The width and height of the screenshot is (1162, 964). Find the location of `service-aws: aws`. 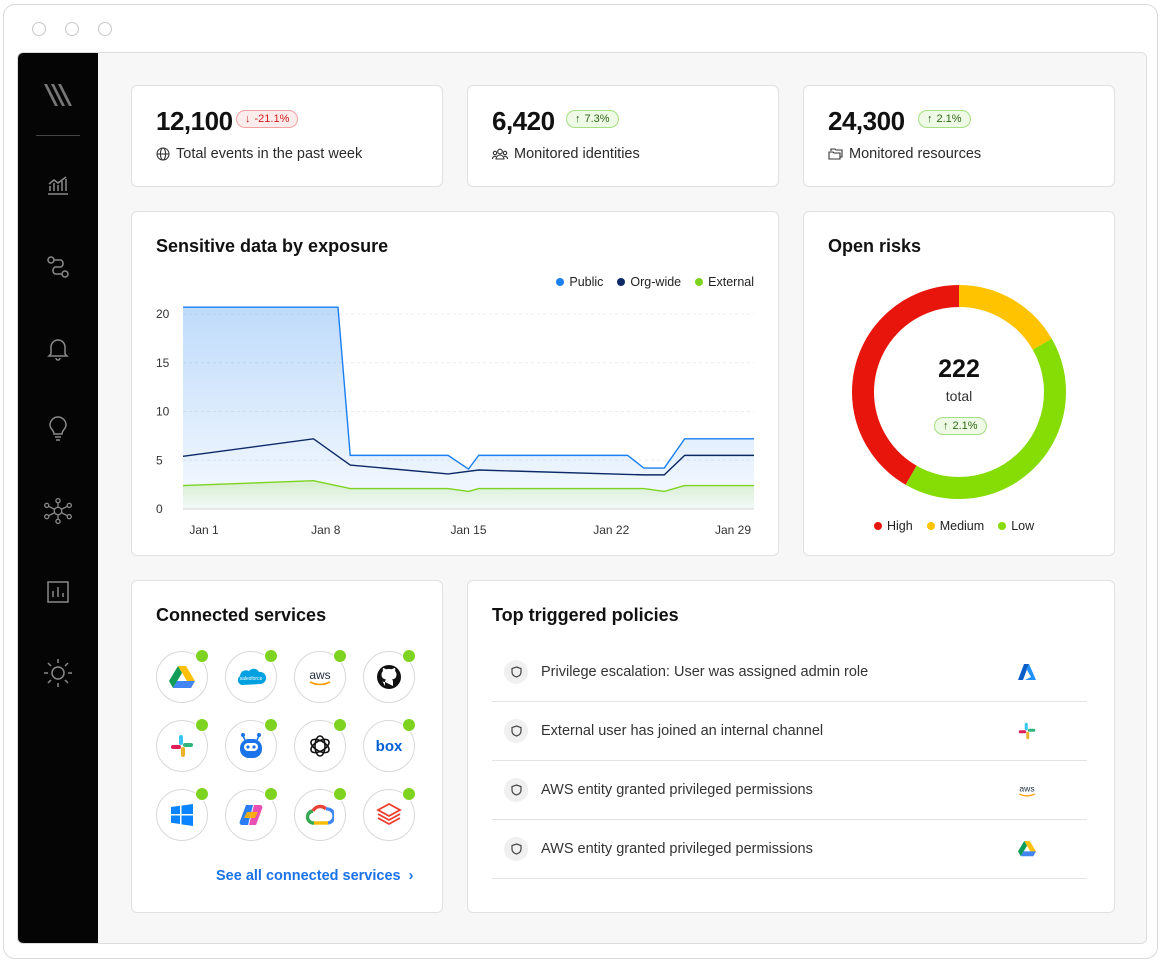

service-aws: aws is located at coordinates (320, 676).